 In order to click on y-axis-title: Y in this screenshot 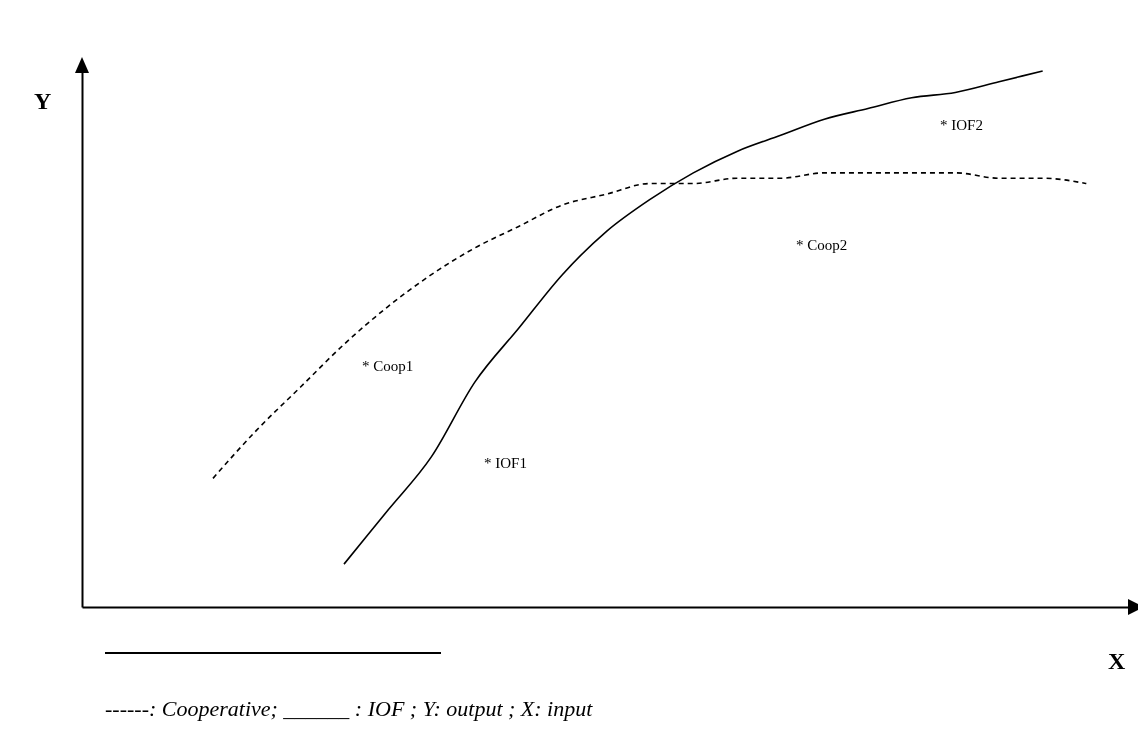, I will do `click(43, 101)`.